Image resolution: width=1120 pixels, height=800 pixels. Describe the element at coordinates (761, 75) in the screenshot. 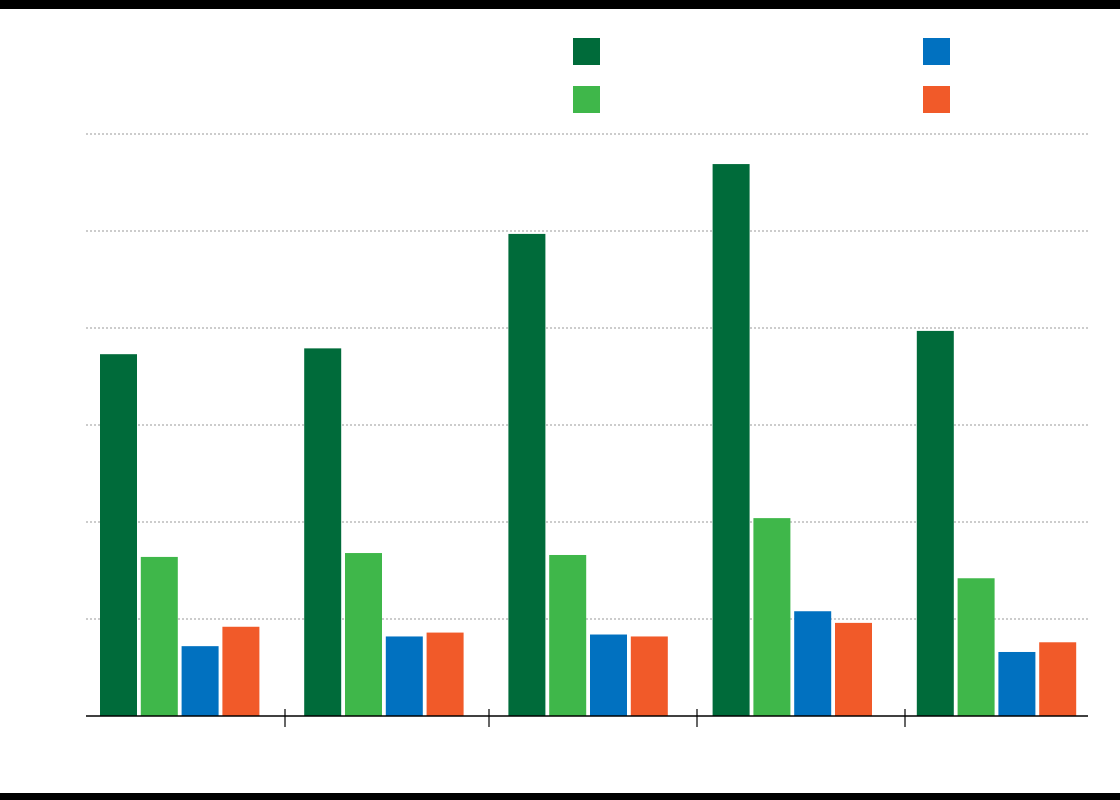

I see `legend` at that location.